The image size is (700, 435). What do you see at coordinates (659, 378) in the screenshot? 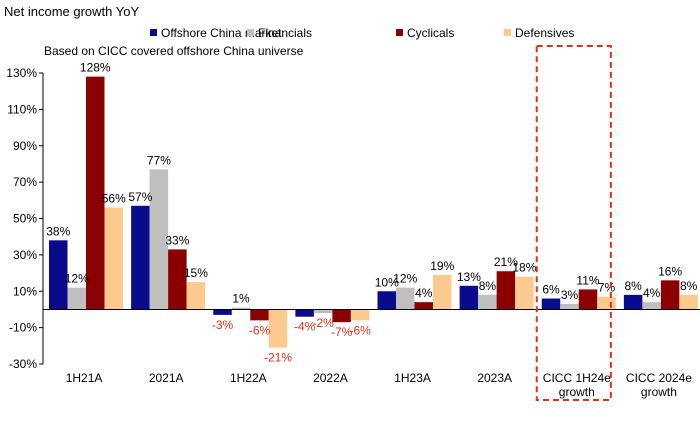
I see `x-tick-label-line: CICC 2024e` at bounding box center [659, 378].